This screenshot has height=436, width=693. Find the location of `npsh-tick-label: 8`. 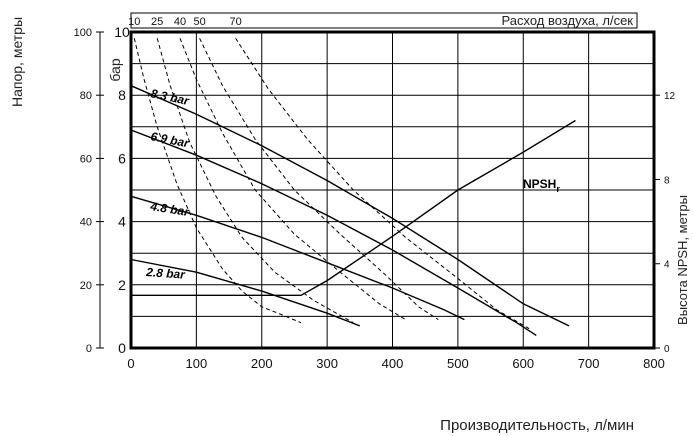

npsh-tick-label: 8 is located at coordinates (667, 180).